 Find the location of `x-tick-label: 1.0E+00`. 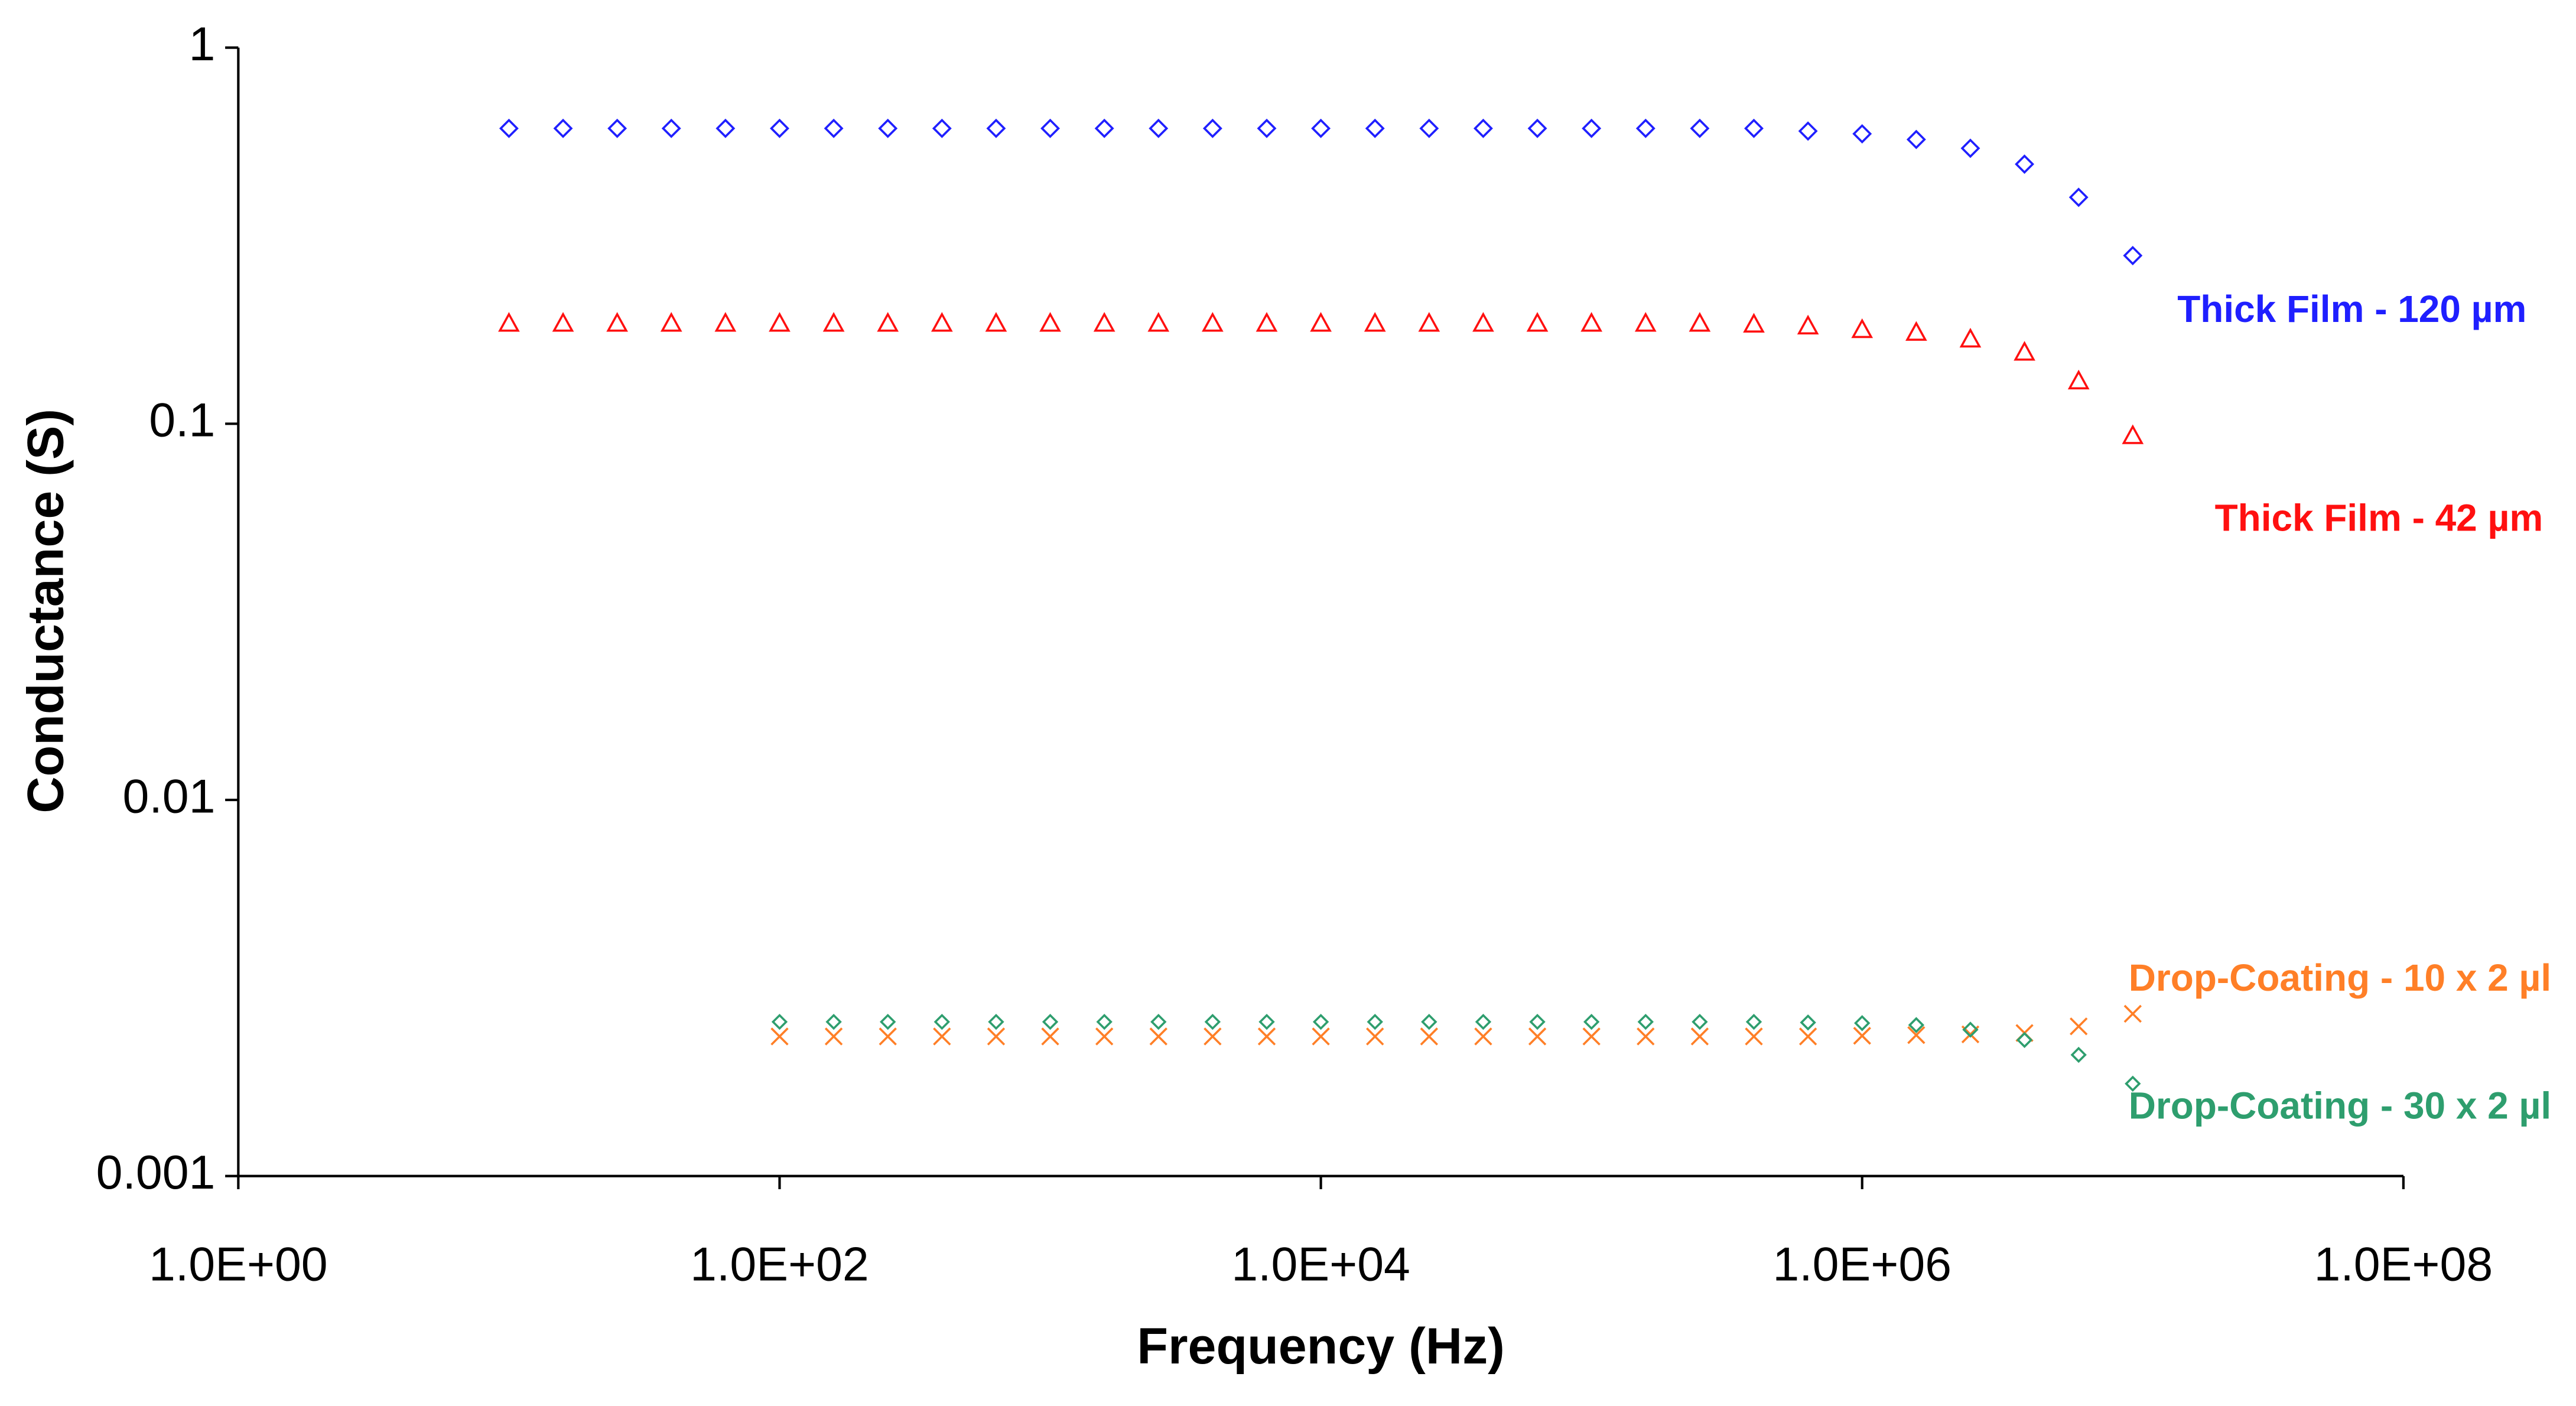

x-tick-label: 1.0E+00 is located at coordinates (238, 1264).